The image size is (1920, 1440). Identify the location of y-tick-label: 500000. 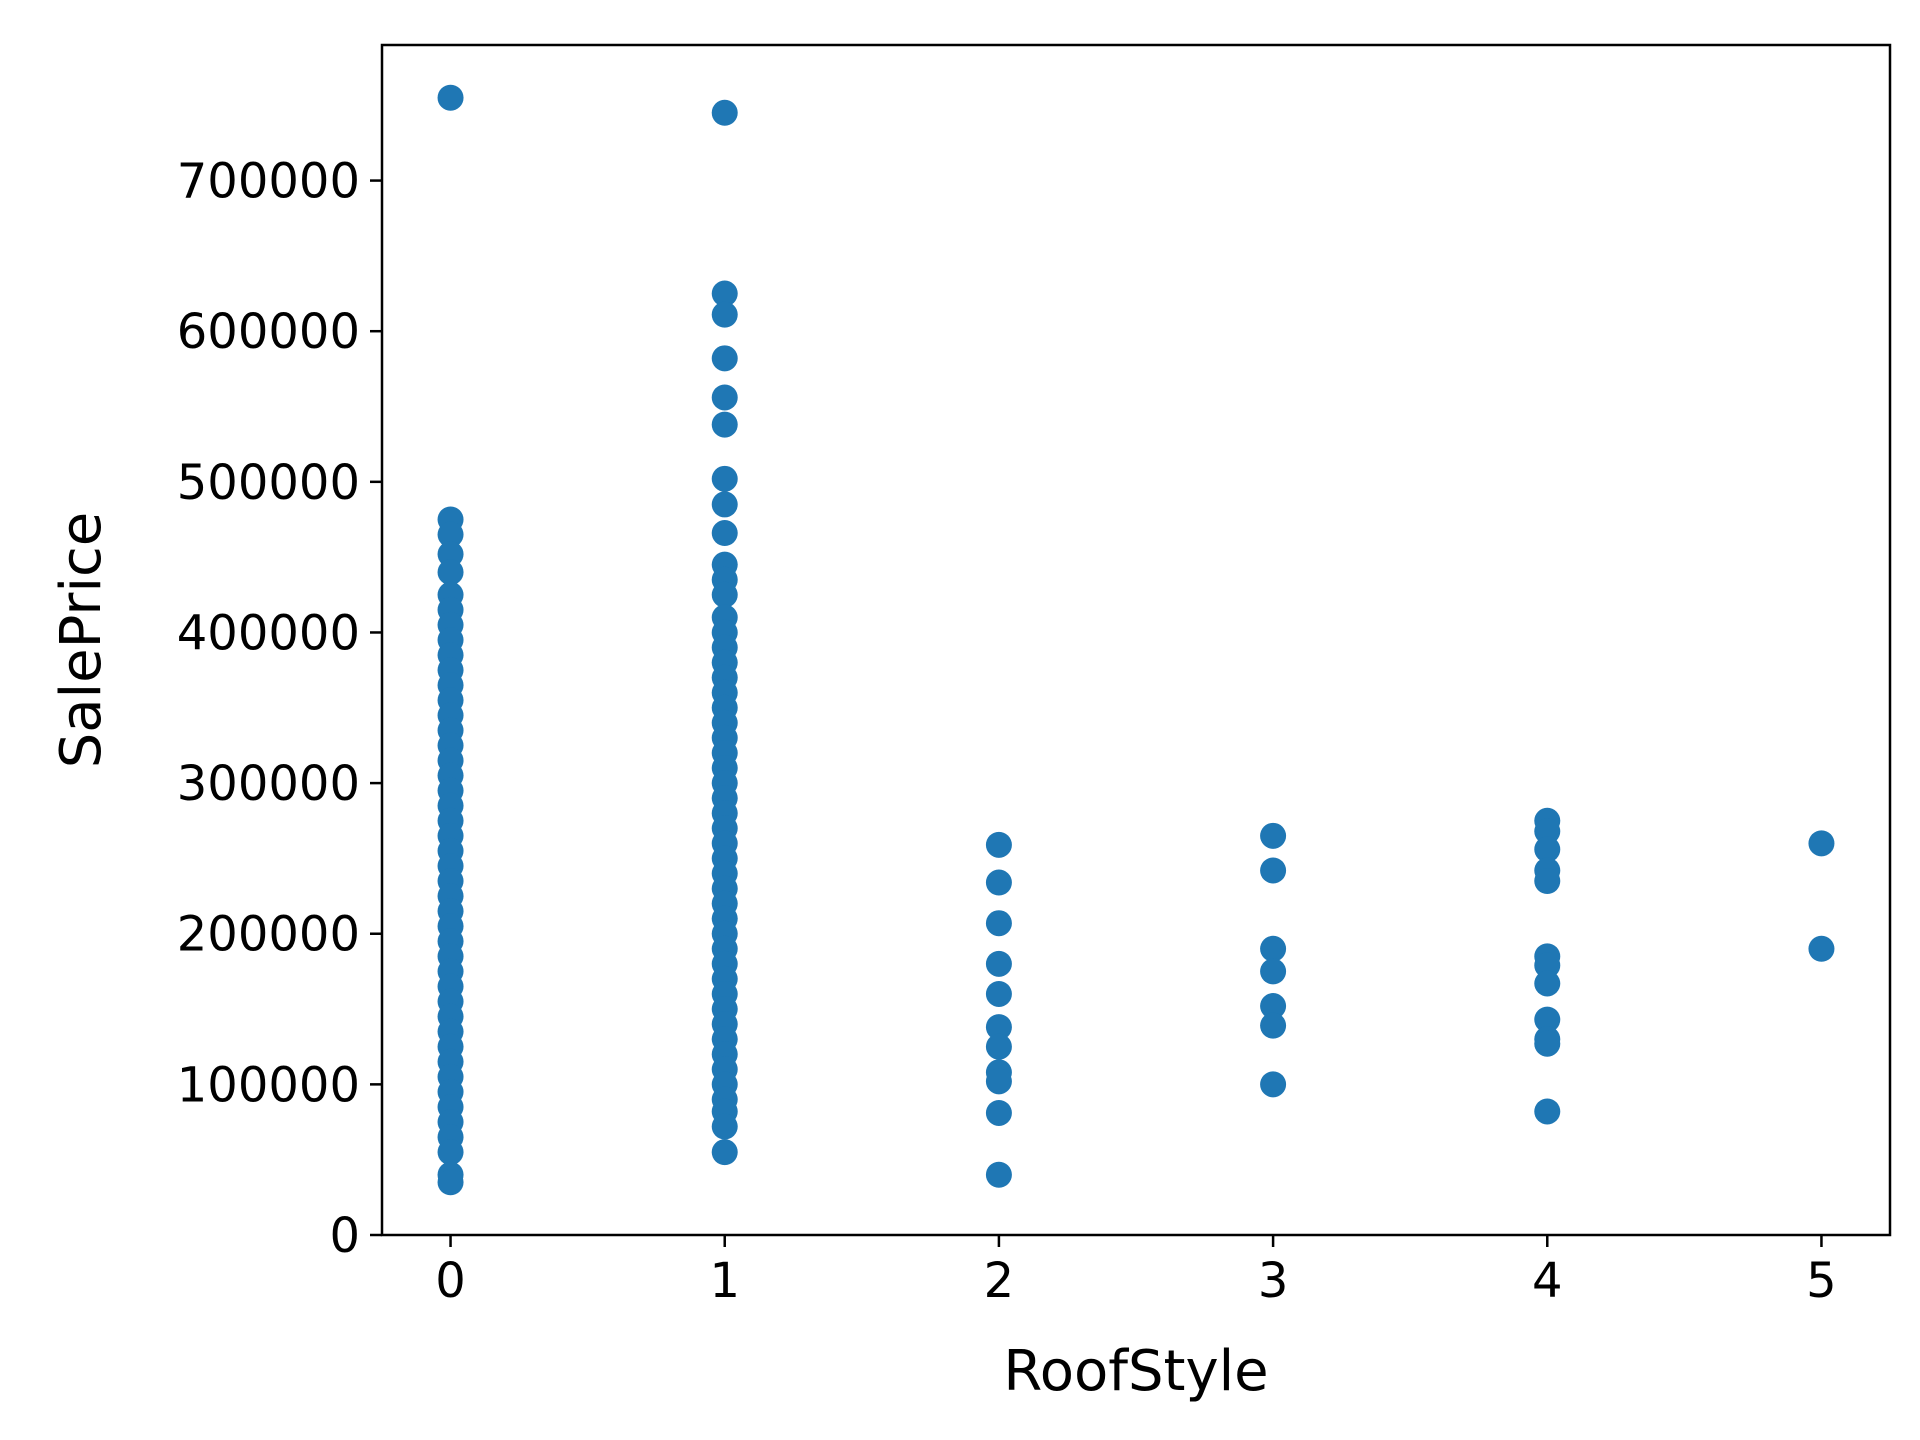
(268, 483).